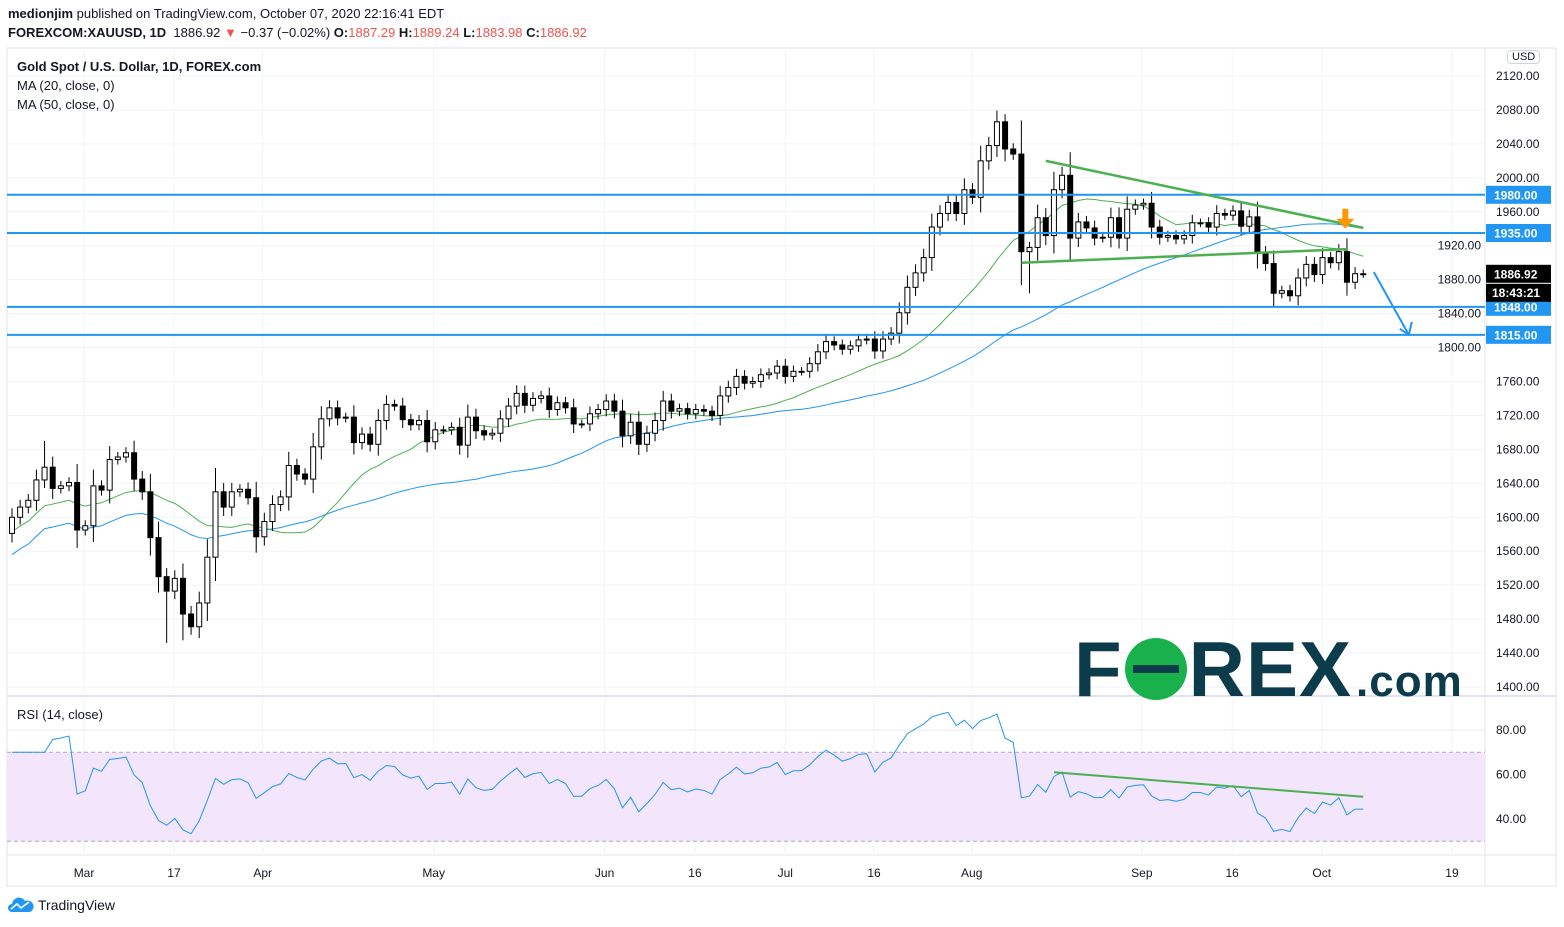 This screenshot has width=1564, height=927. Describe the element at coordinates (174, 873) in the screenshot. I see `time-tick-label: 17` at that location.